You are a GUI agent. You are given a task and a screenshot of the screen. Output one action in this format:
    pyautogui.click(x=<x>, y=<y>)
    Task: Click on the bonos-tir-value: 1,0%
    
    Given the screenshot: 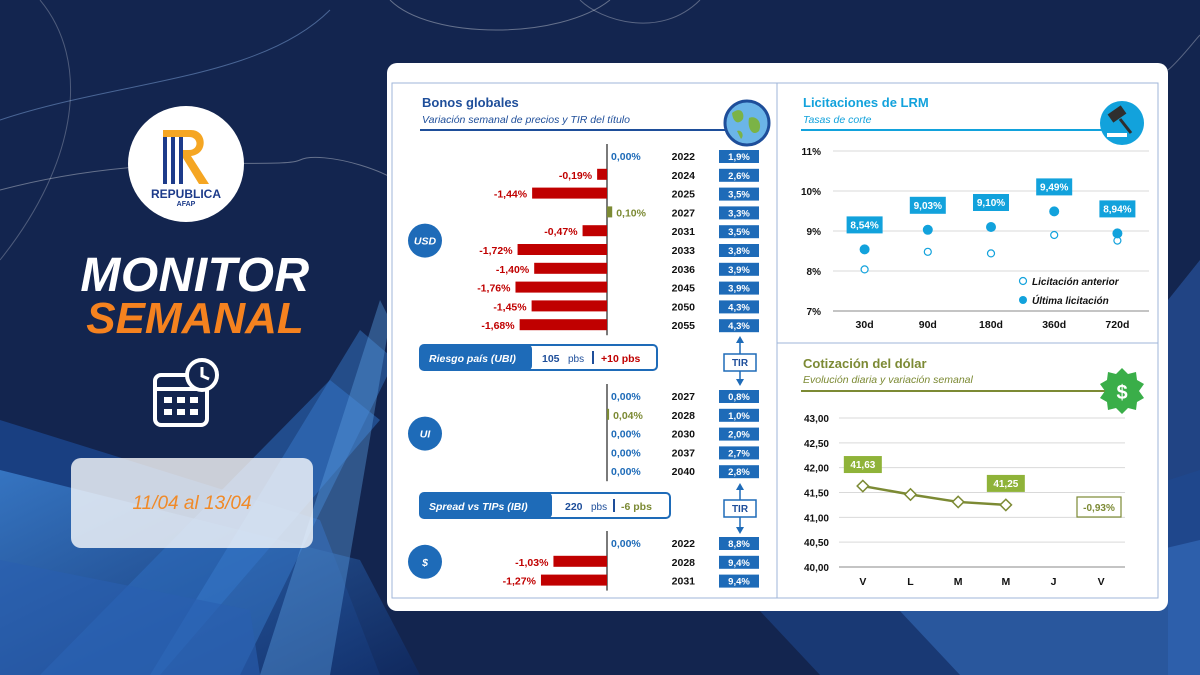 What is the action you would take?
    pyautogui.click(x=739, y=416)
    